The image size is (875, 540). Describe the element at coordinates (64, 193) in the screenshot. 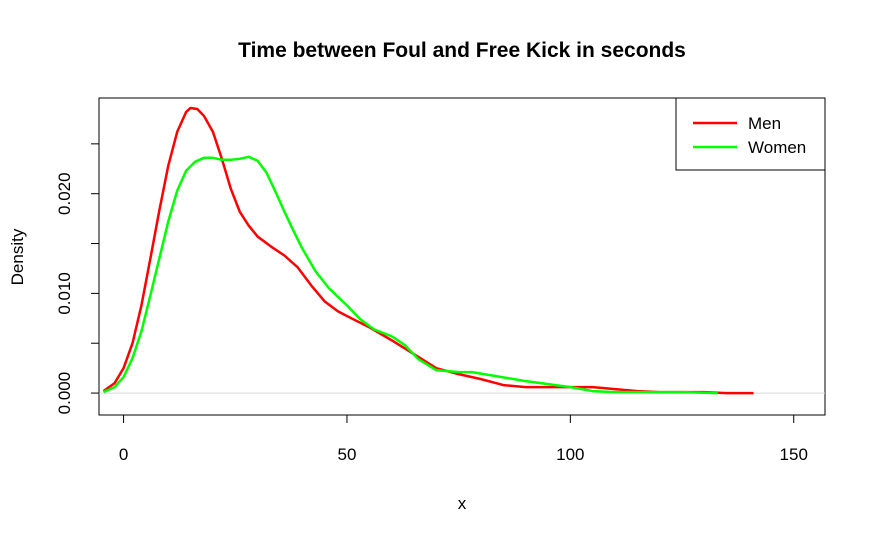

I see `y-tick-label: 0.020` at that location.